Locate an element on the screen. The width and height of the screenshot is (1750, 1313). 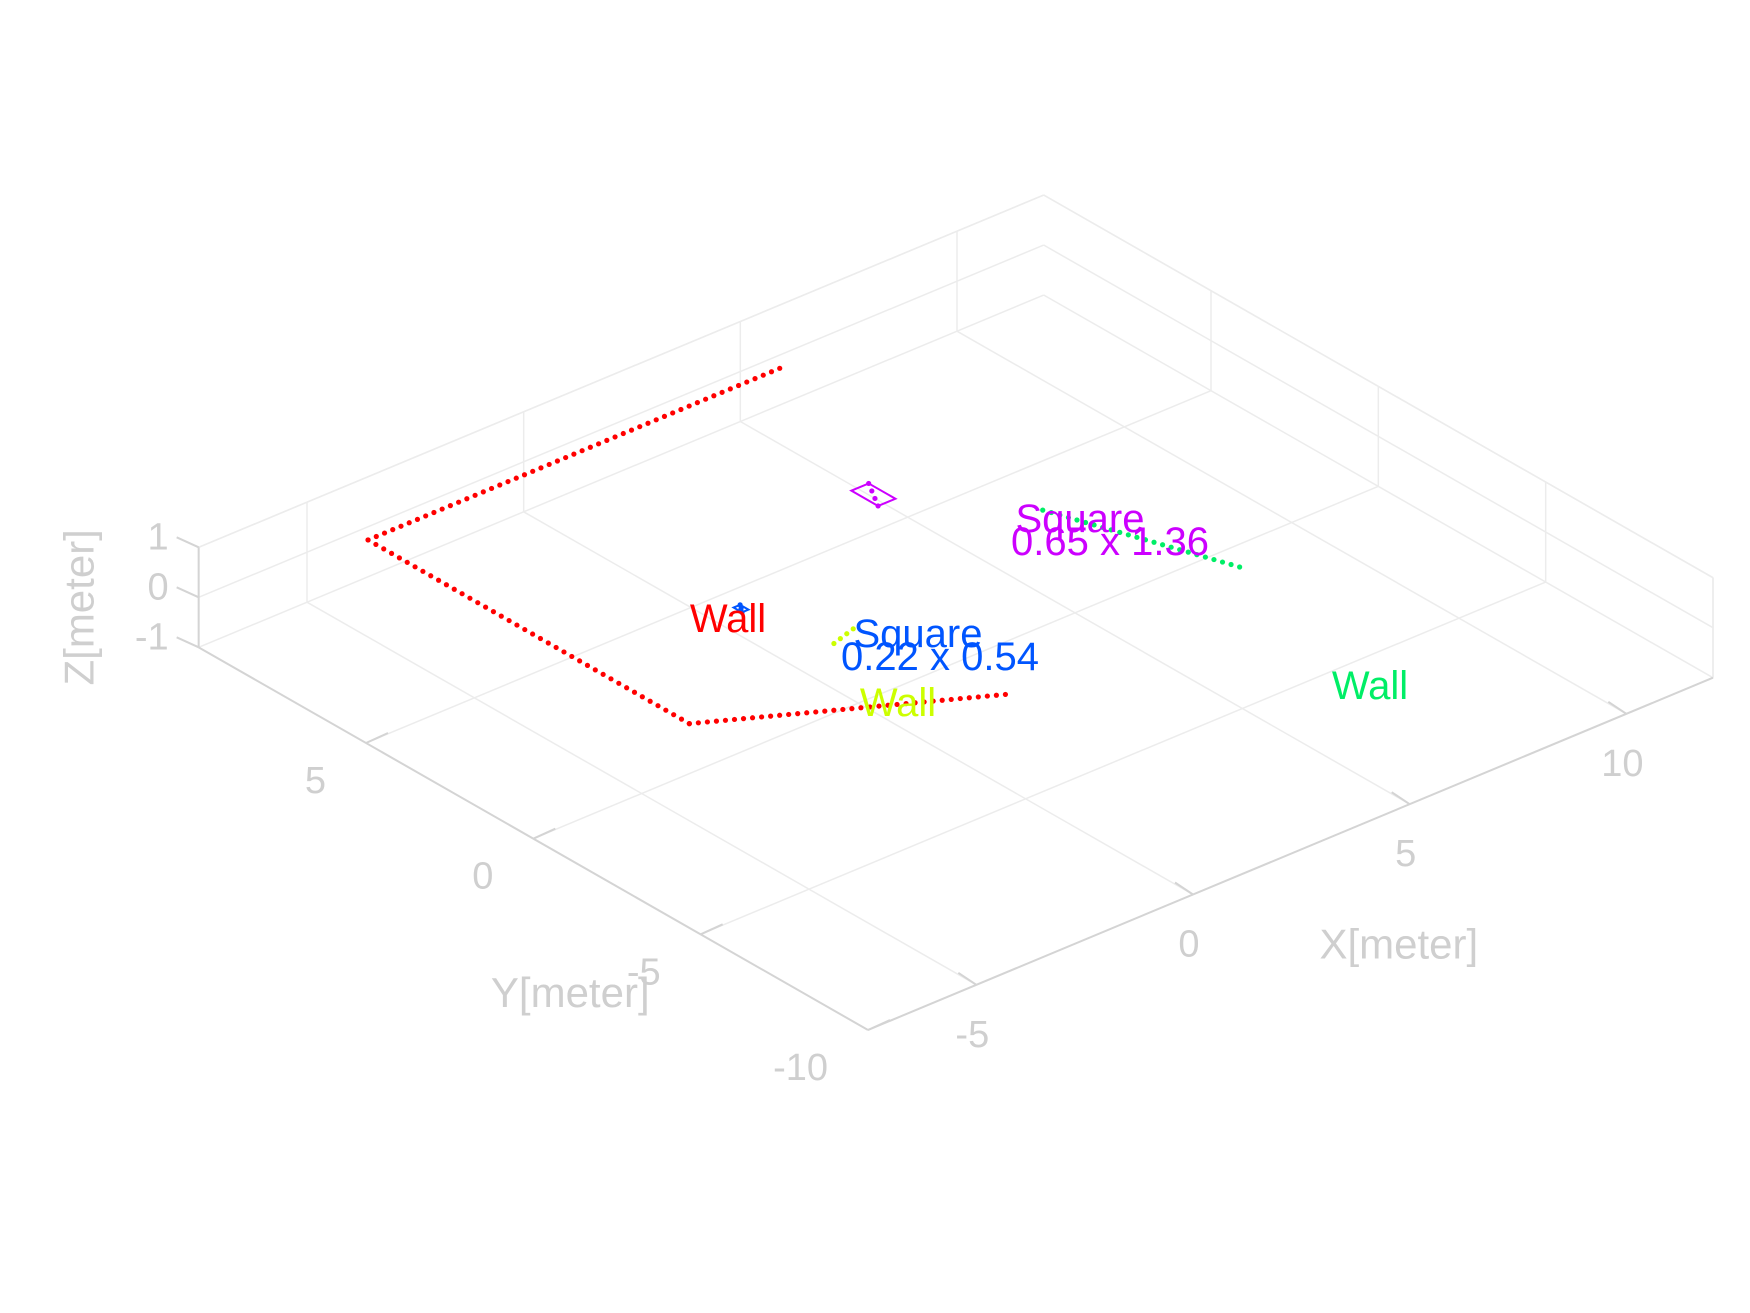
y-tick-label: -5 is located at coordinates (644, 972).